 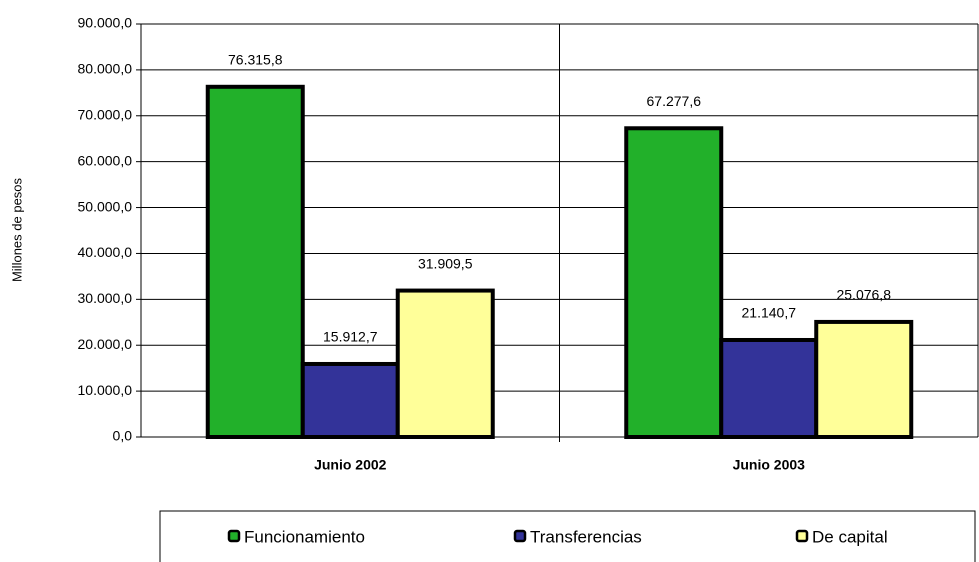 I want to click on value-label: 25.076,8, so click(x=863, y=295).